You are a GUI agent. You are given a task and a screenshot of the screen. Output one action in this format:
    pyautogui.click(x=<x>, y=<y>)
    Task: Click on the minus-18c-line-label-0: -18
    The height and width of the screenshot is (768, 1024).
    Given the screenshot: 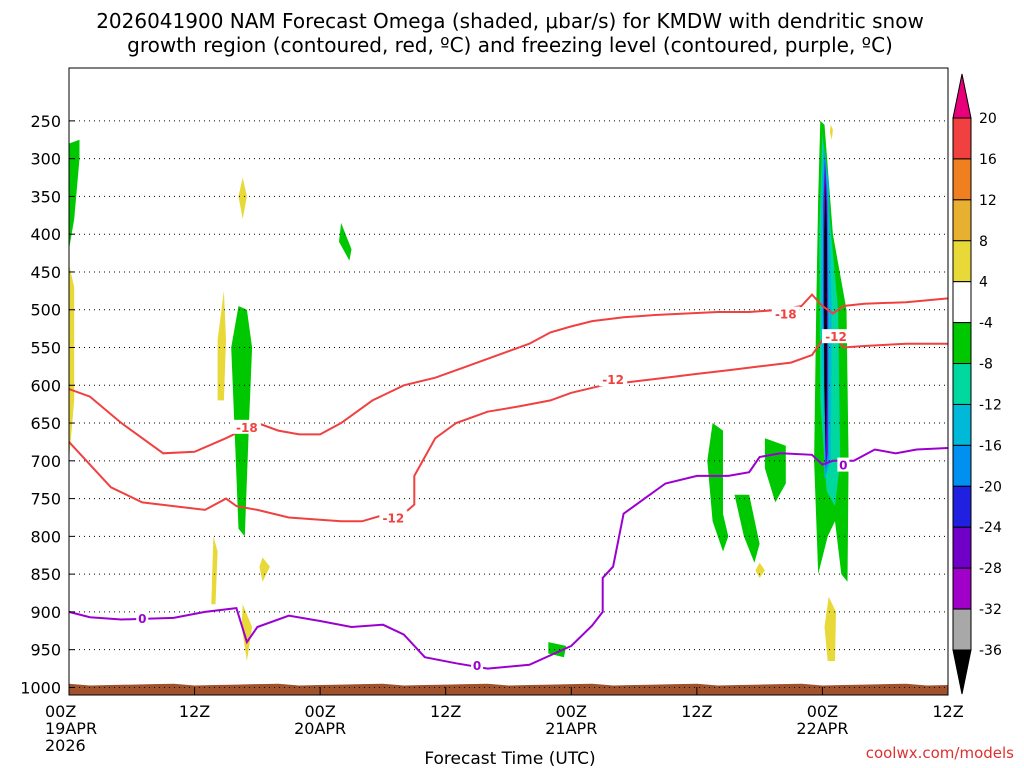 What is the action you would take?
    pyautogui.click(x=247, y=428)
    